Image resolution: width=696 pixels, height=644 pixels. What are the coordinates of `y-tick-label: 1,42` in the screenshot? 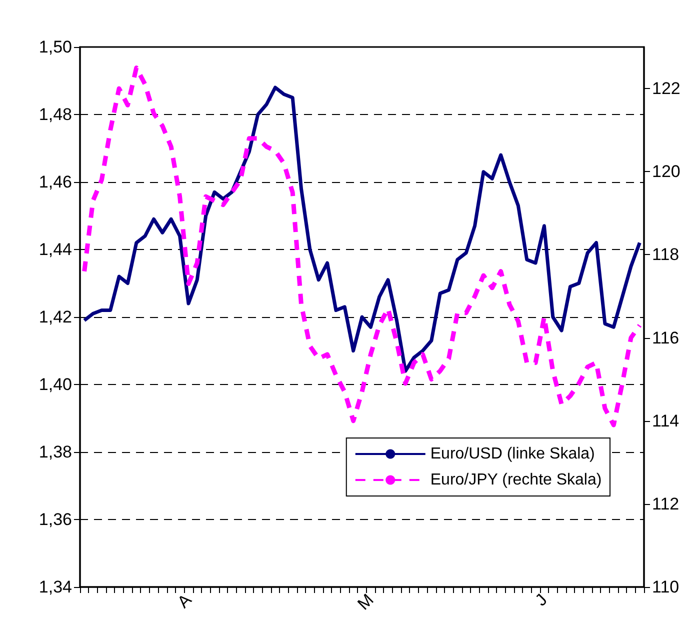 It's located at (55, 317).